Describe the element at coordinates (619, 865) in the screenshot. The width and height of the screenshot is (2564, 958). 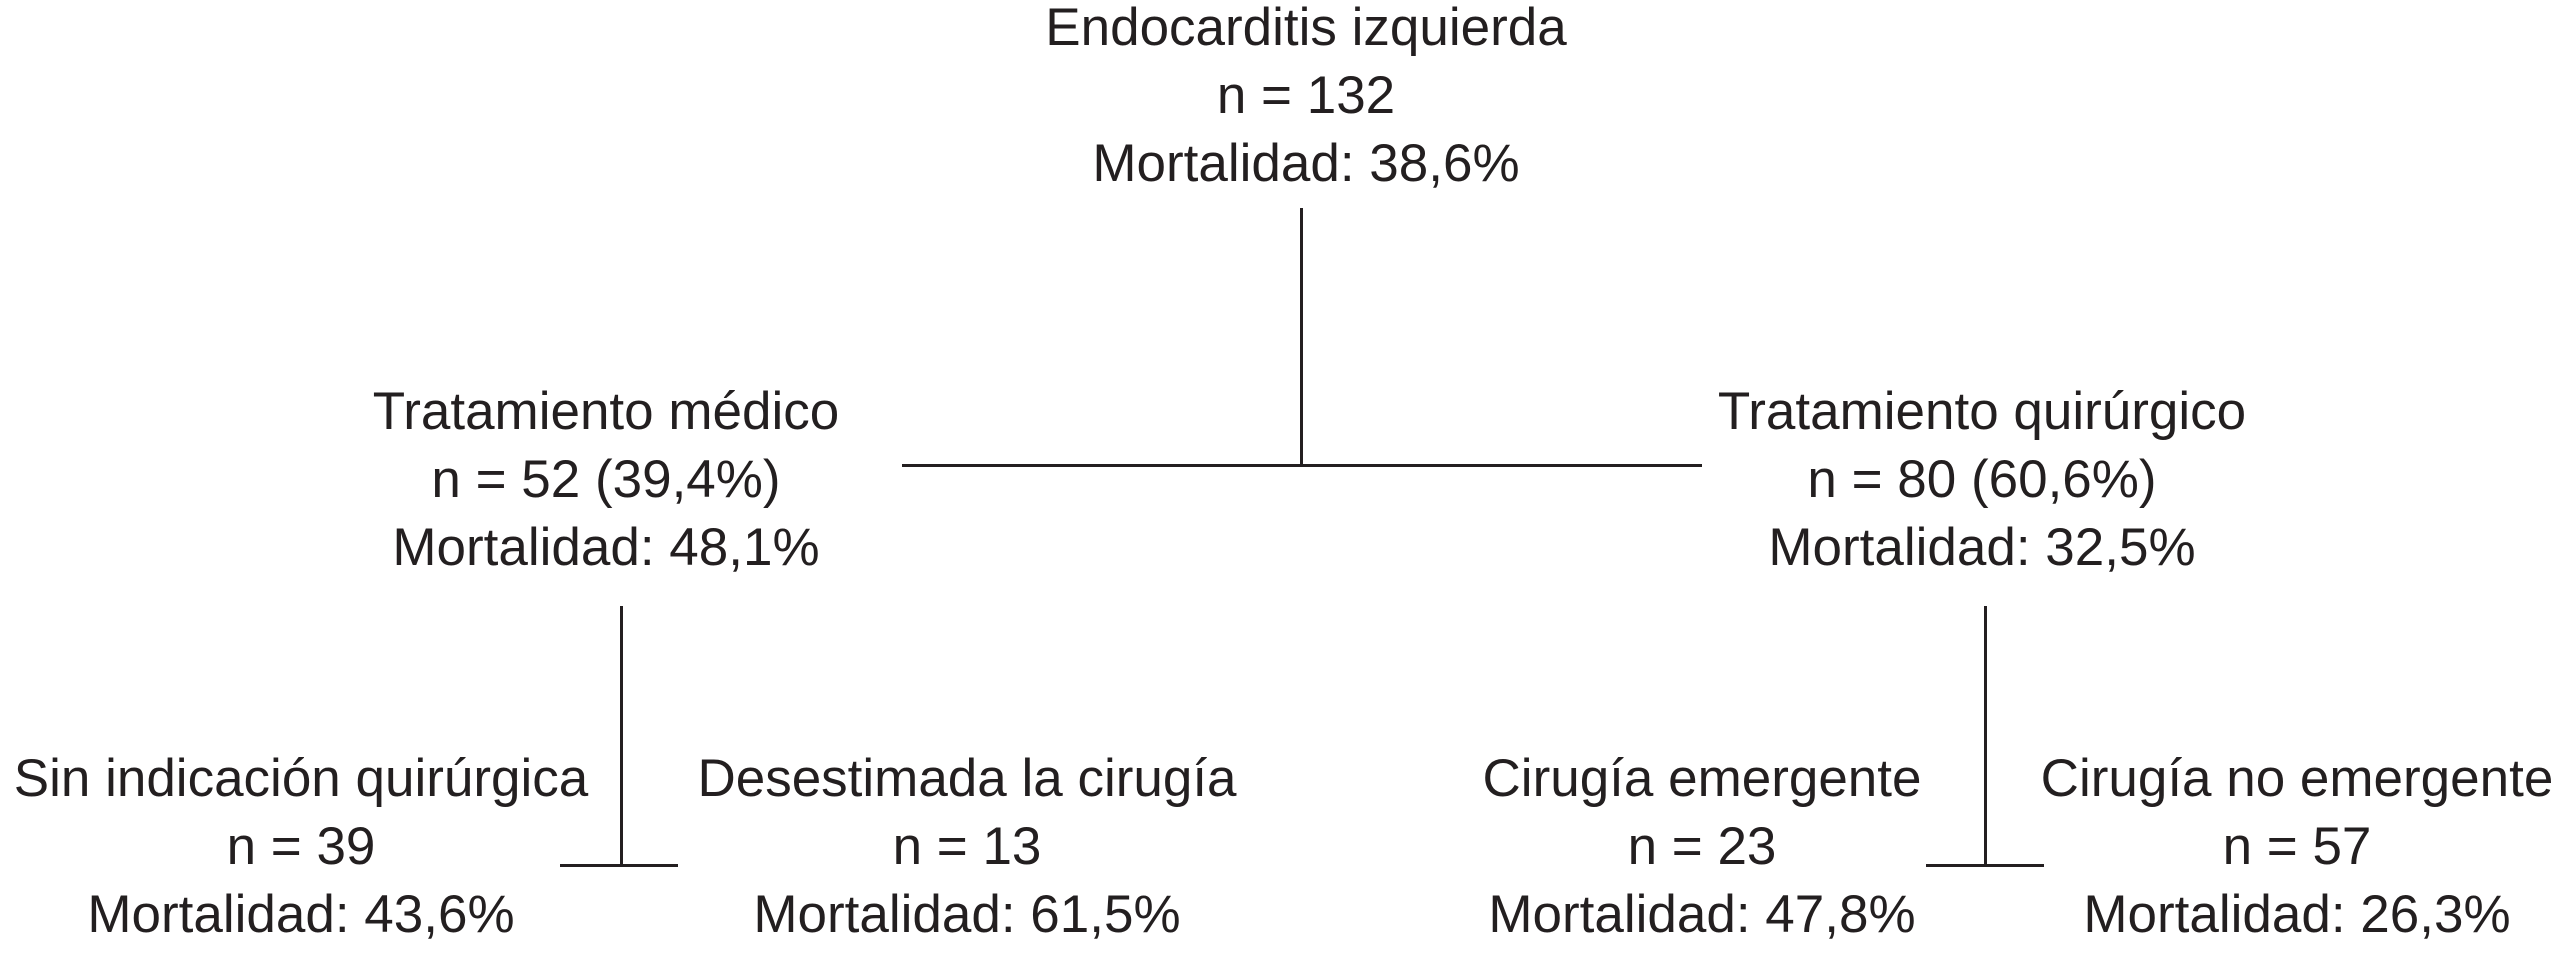
I see `connector-medical-horizontal` at that location.